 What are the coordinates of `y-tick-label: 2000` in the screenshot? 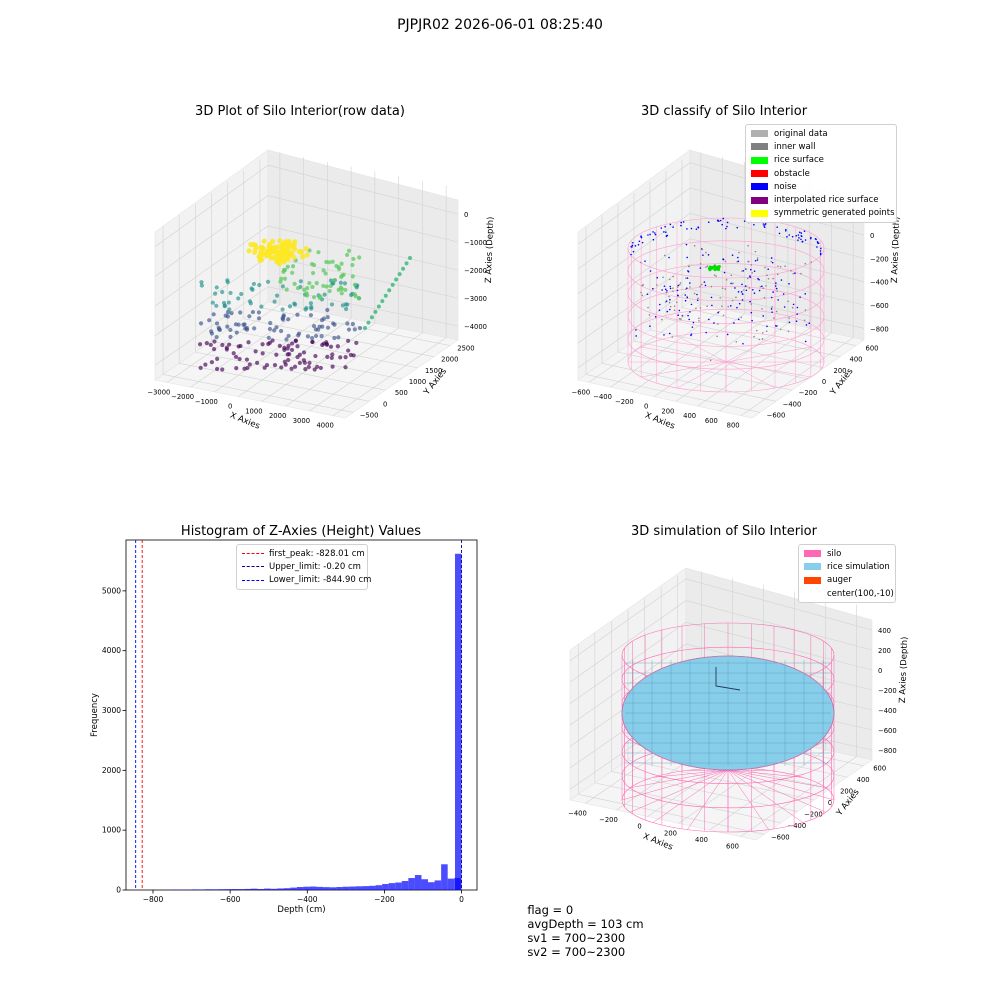 It's located at (111, 770).